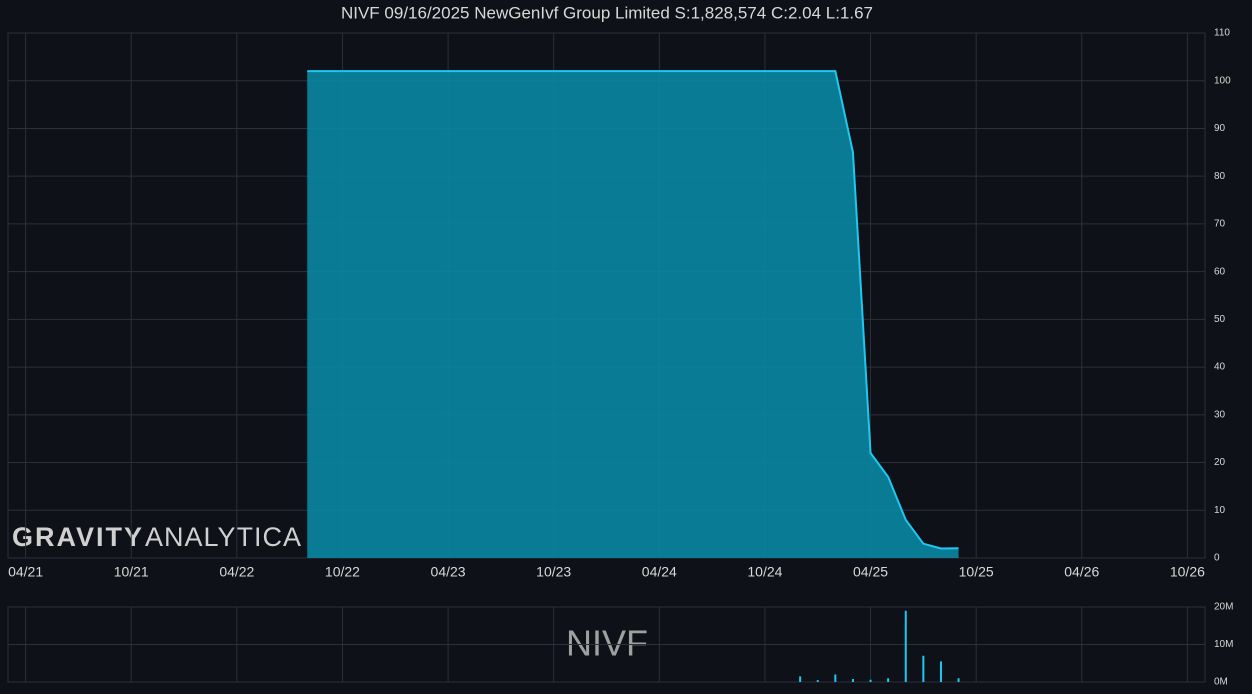 The height and width of the screenshot is (694, 1252). Describe the element at coordinates (1220, 128) in the screenshot. I see `y-tick-label: 90` at that location.